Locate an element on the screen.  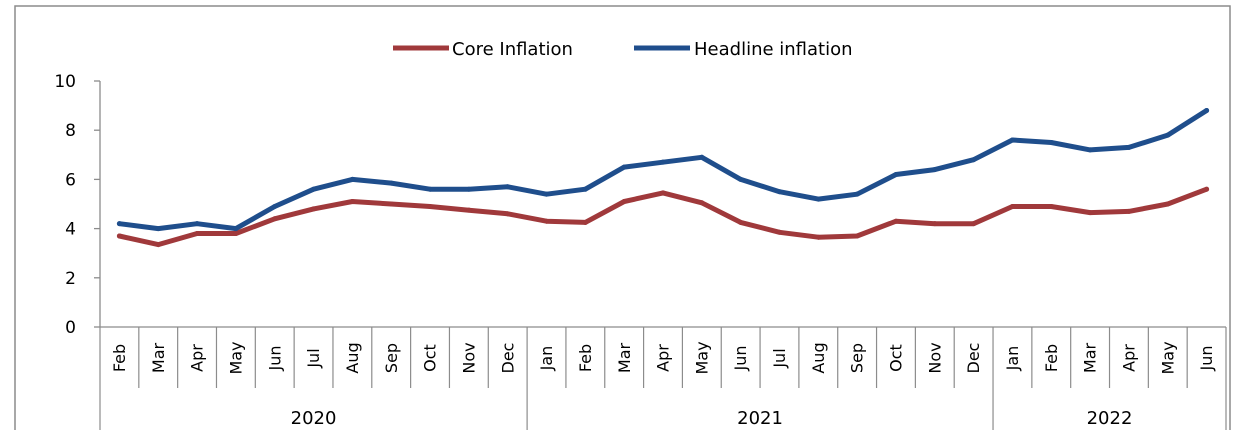
legend-label: Core Inflation is located at coordinates (512, 49).